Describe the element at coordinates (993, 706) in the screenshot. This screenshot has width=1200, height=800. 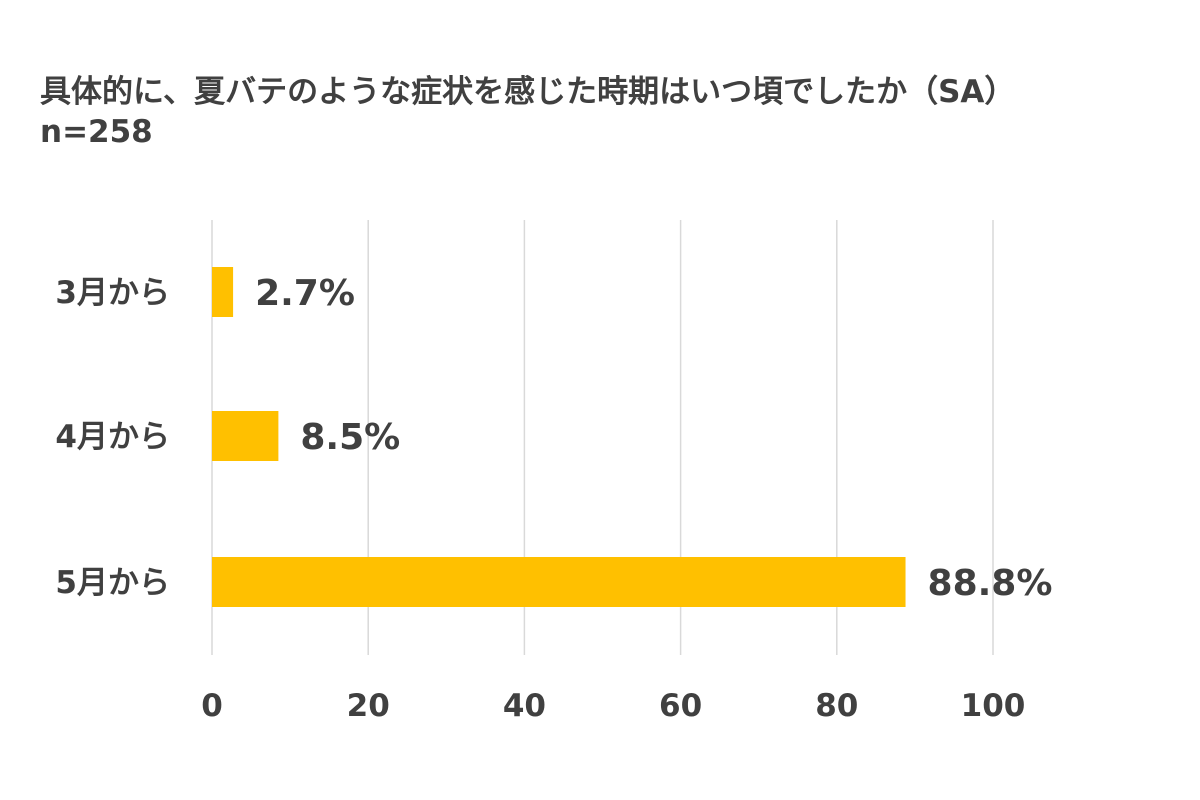
I see `x-tick-label: 100` at that location.